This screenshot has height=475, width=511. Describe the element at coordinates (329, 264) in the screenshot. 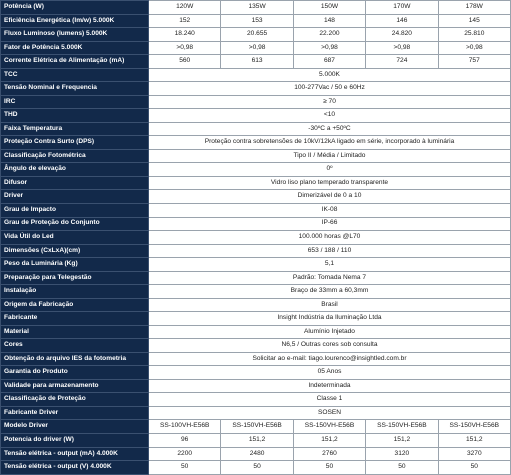

I see `cell: 5,1` at that location.